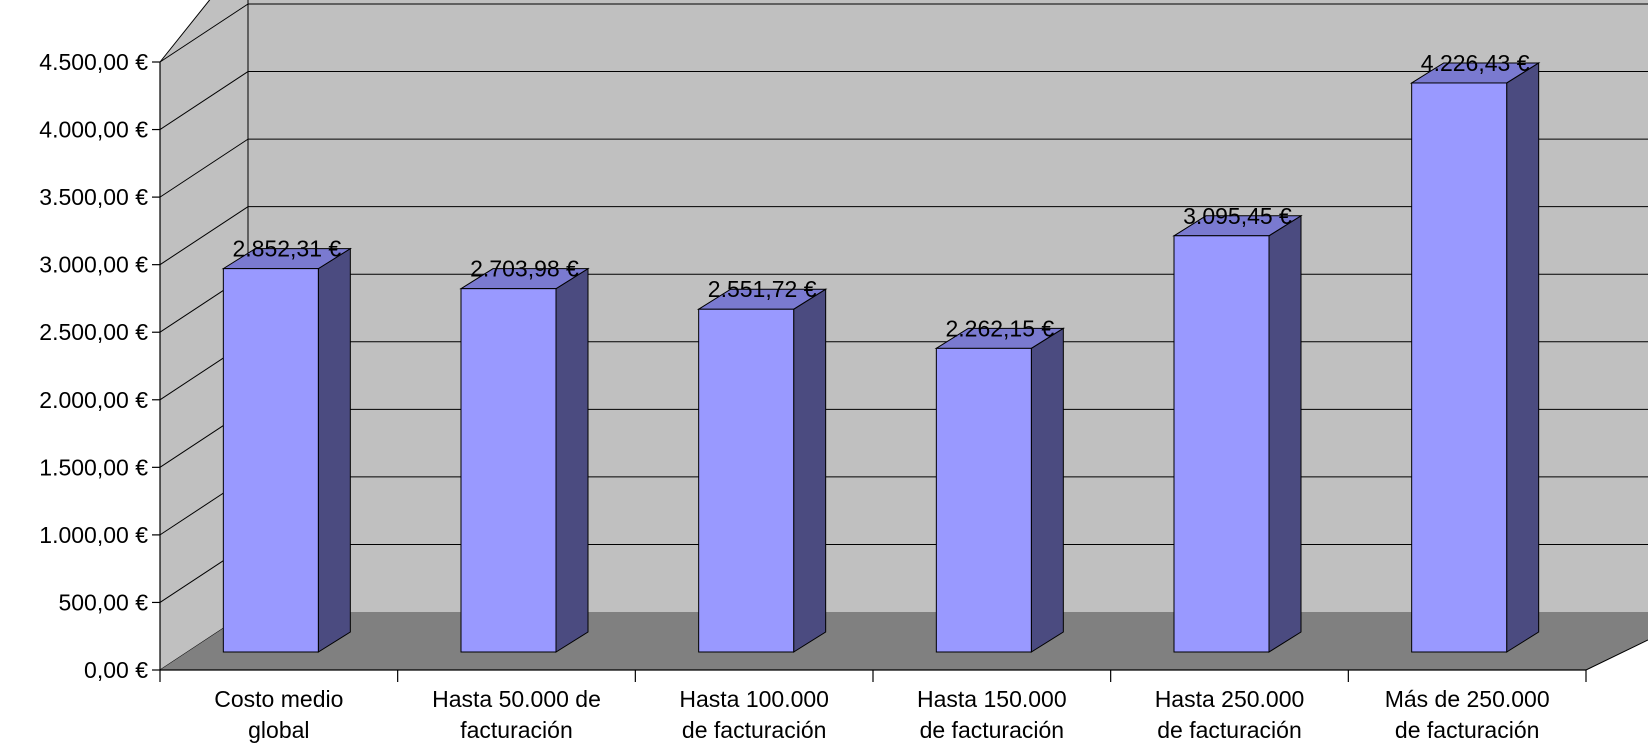  I want to click on y-tick-label: 3.500,00 €, so click(93, 197).